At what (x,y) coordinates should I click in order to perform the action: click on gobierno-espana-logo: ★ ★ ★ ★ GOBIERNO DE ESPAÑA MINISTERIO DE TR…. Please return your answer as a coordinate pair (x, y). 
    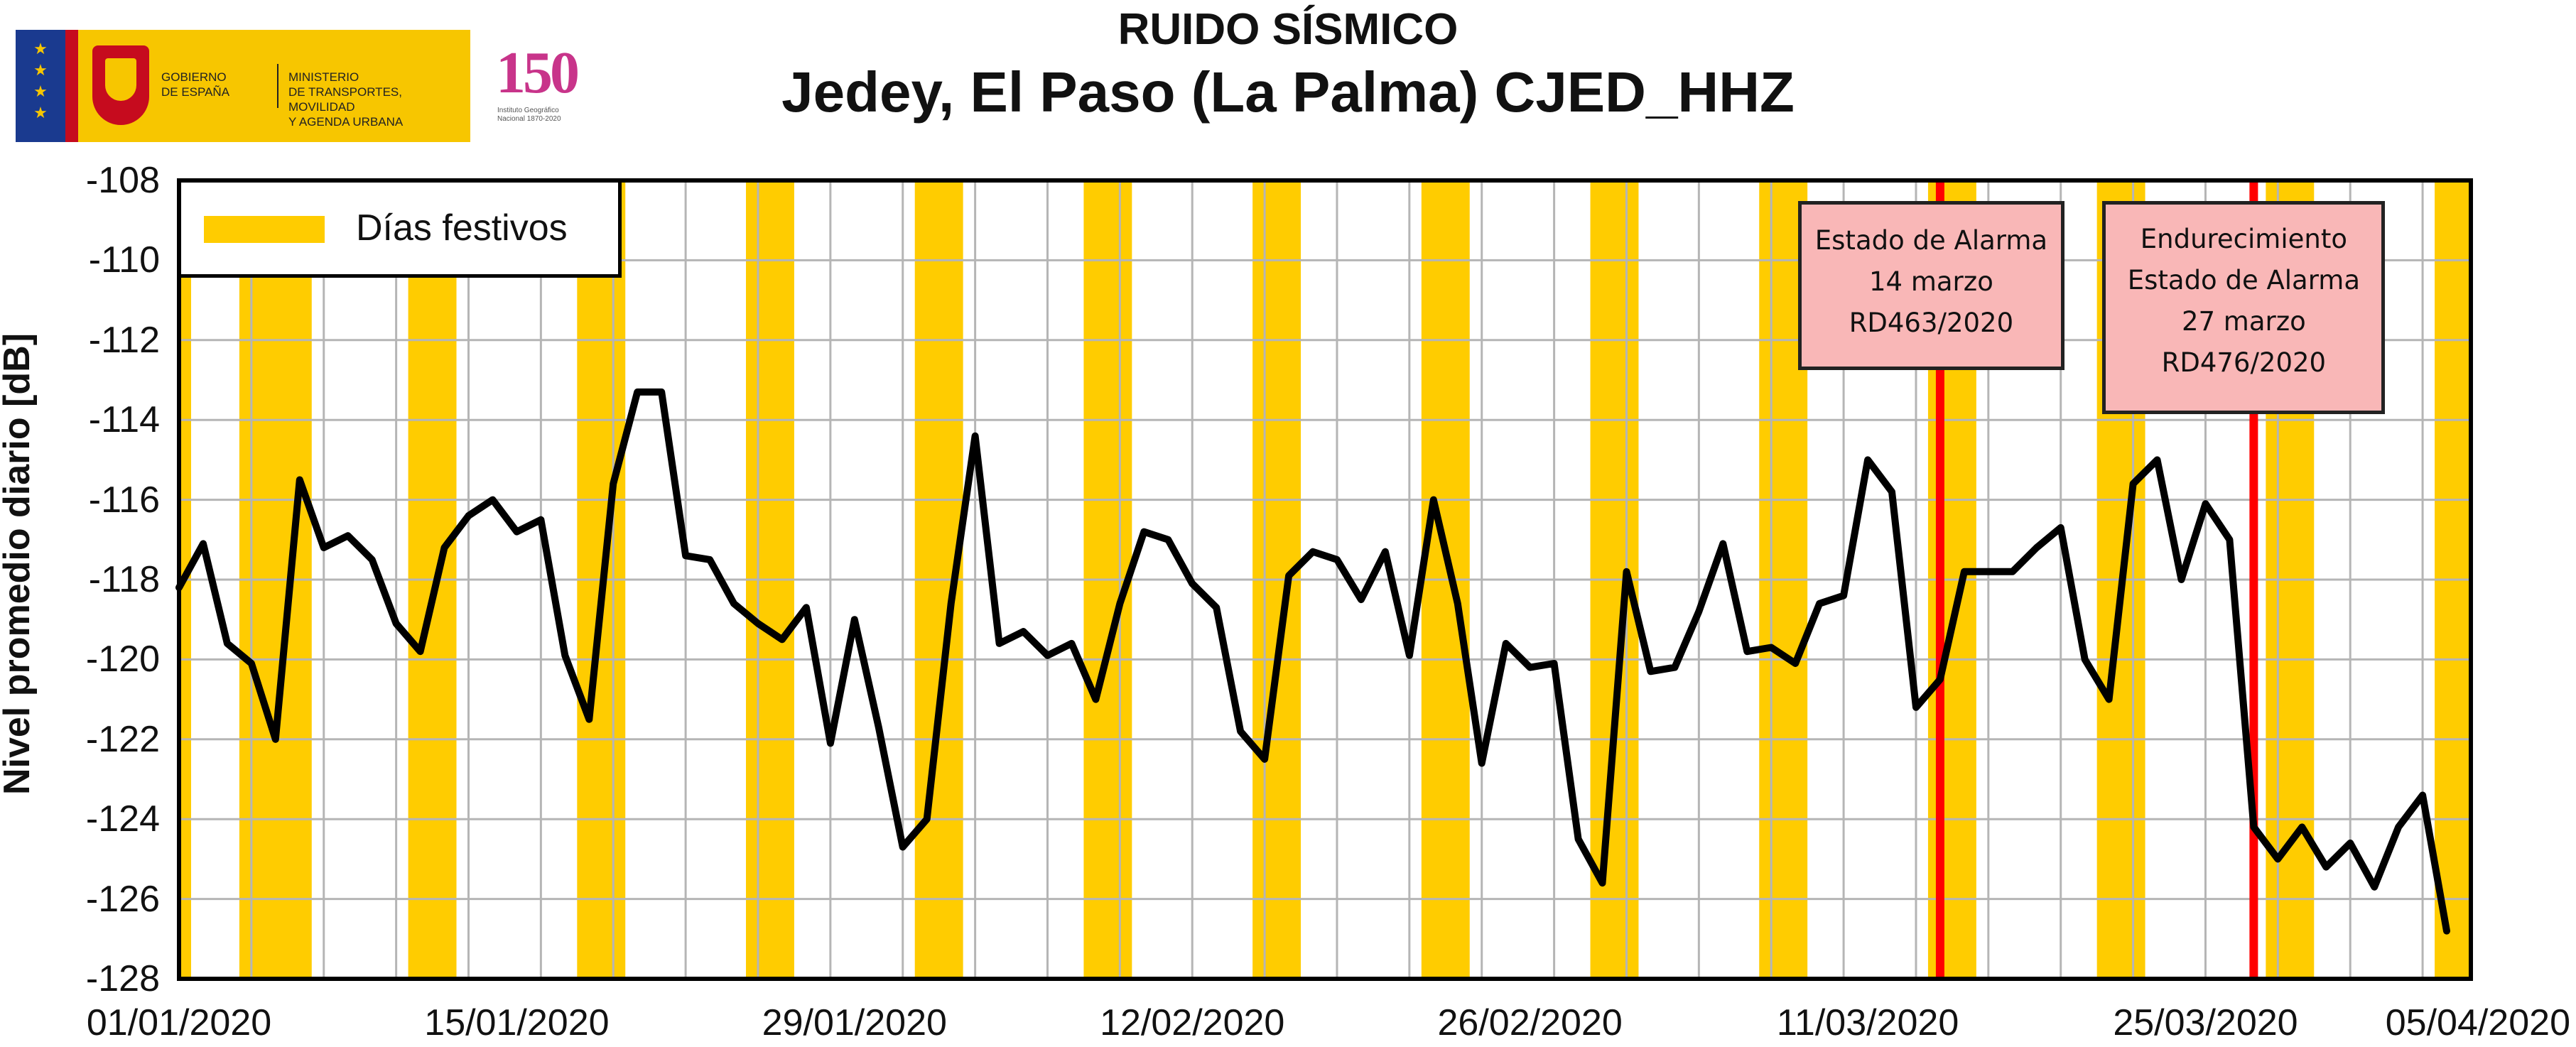
    Looking at the image, I should click on (243, 86).